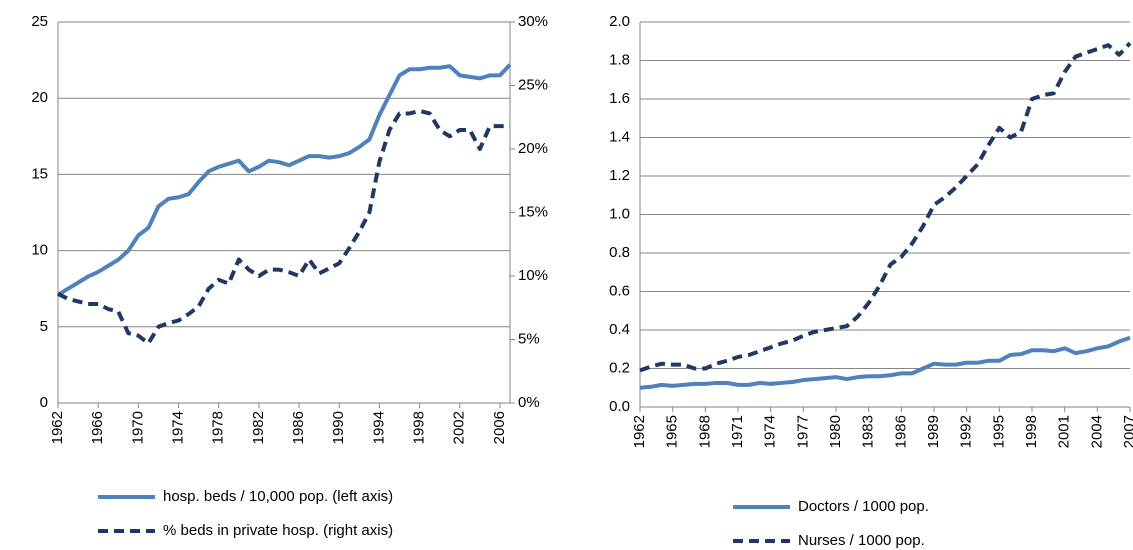 The width and height of the screenshot is (1133, 550). Describe the element at coordinates (966, 431) in the screenshot. I see `x-tick-label: 1992` at that location.